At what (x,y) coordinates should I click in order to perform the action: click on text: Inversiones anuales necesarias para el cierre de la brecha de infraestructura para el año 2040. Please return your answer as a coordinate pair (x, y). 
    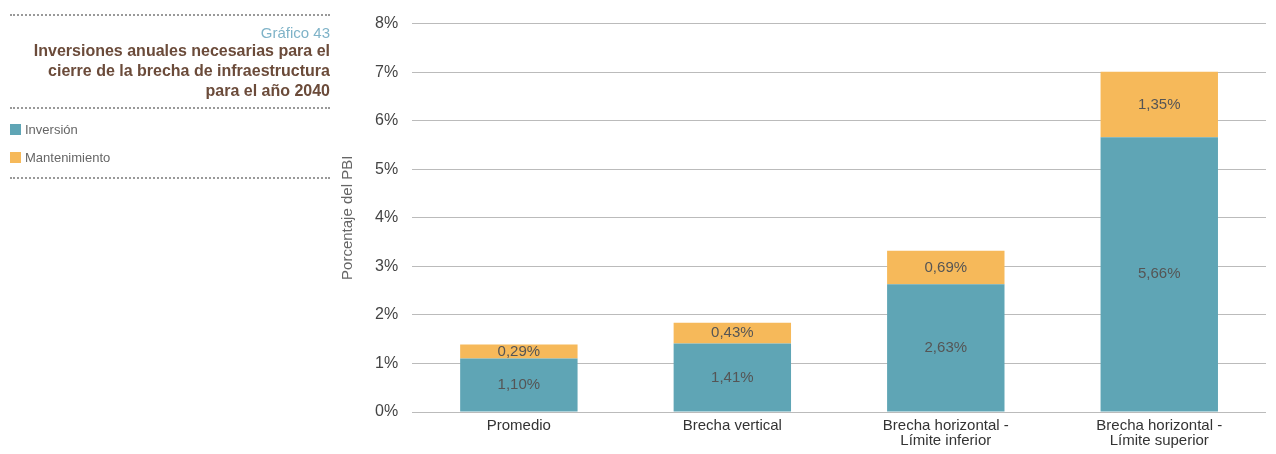
    Looking at the image, I should click on (181, 71).